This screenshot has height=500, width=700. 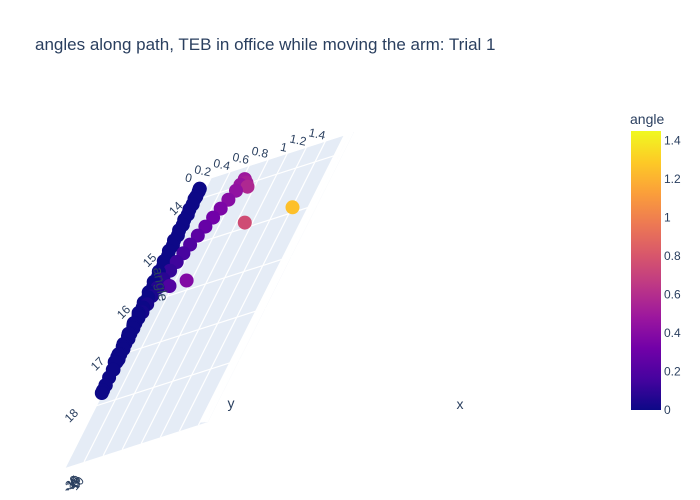 What do you see at coordinates (260, 152) in the screenshot?
I see `z-tick-label: 0.8` at bounding box center [260, 152].